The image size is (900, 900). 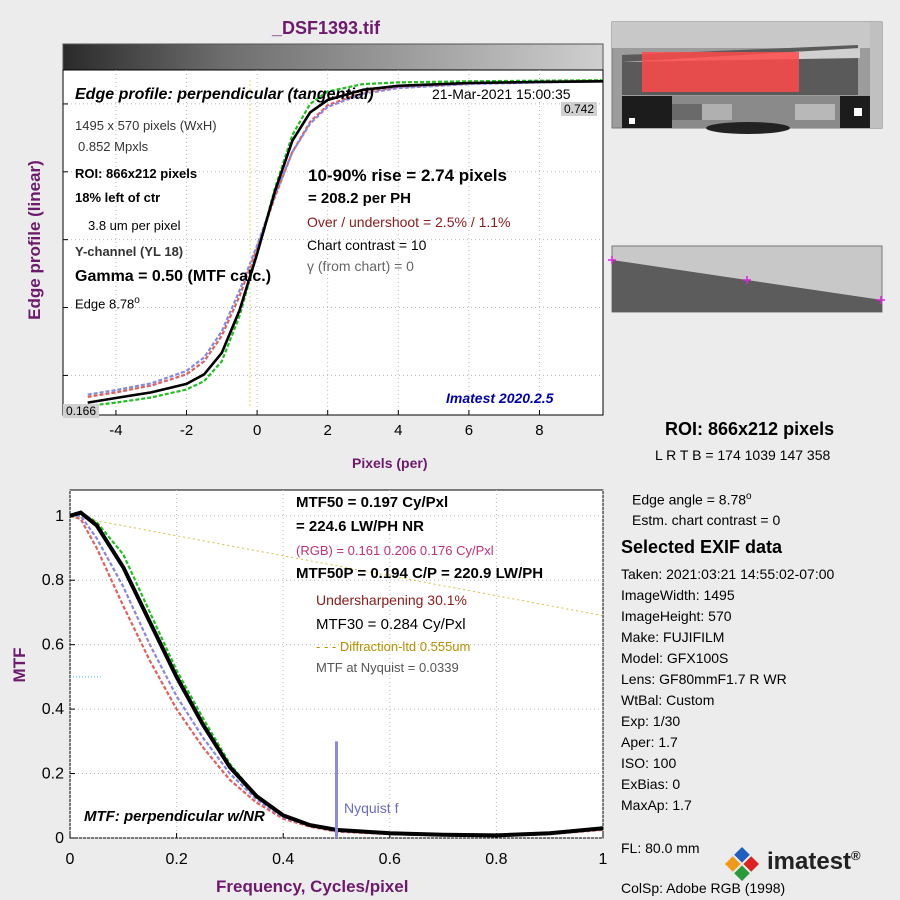 What do you see at coordinates (81, 411) in the screenshot?
I see `edge-min-label: 0.166` at bounding box center [81, 411].